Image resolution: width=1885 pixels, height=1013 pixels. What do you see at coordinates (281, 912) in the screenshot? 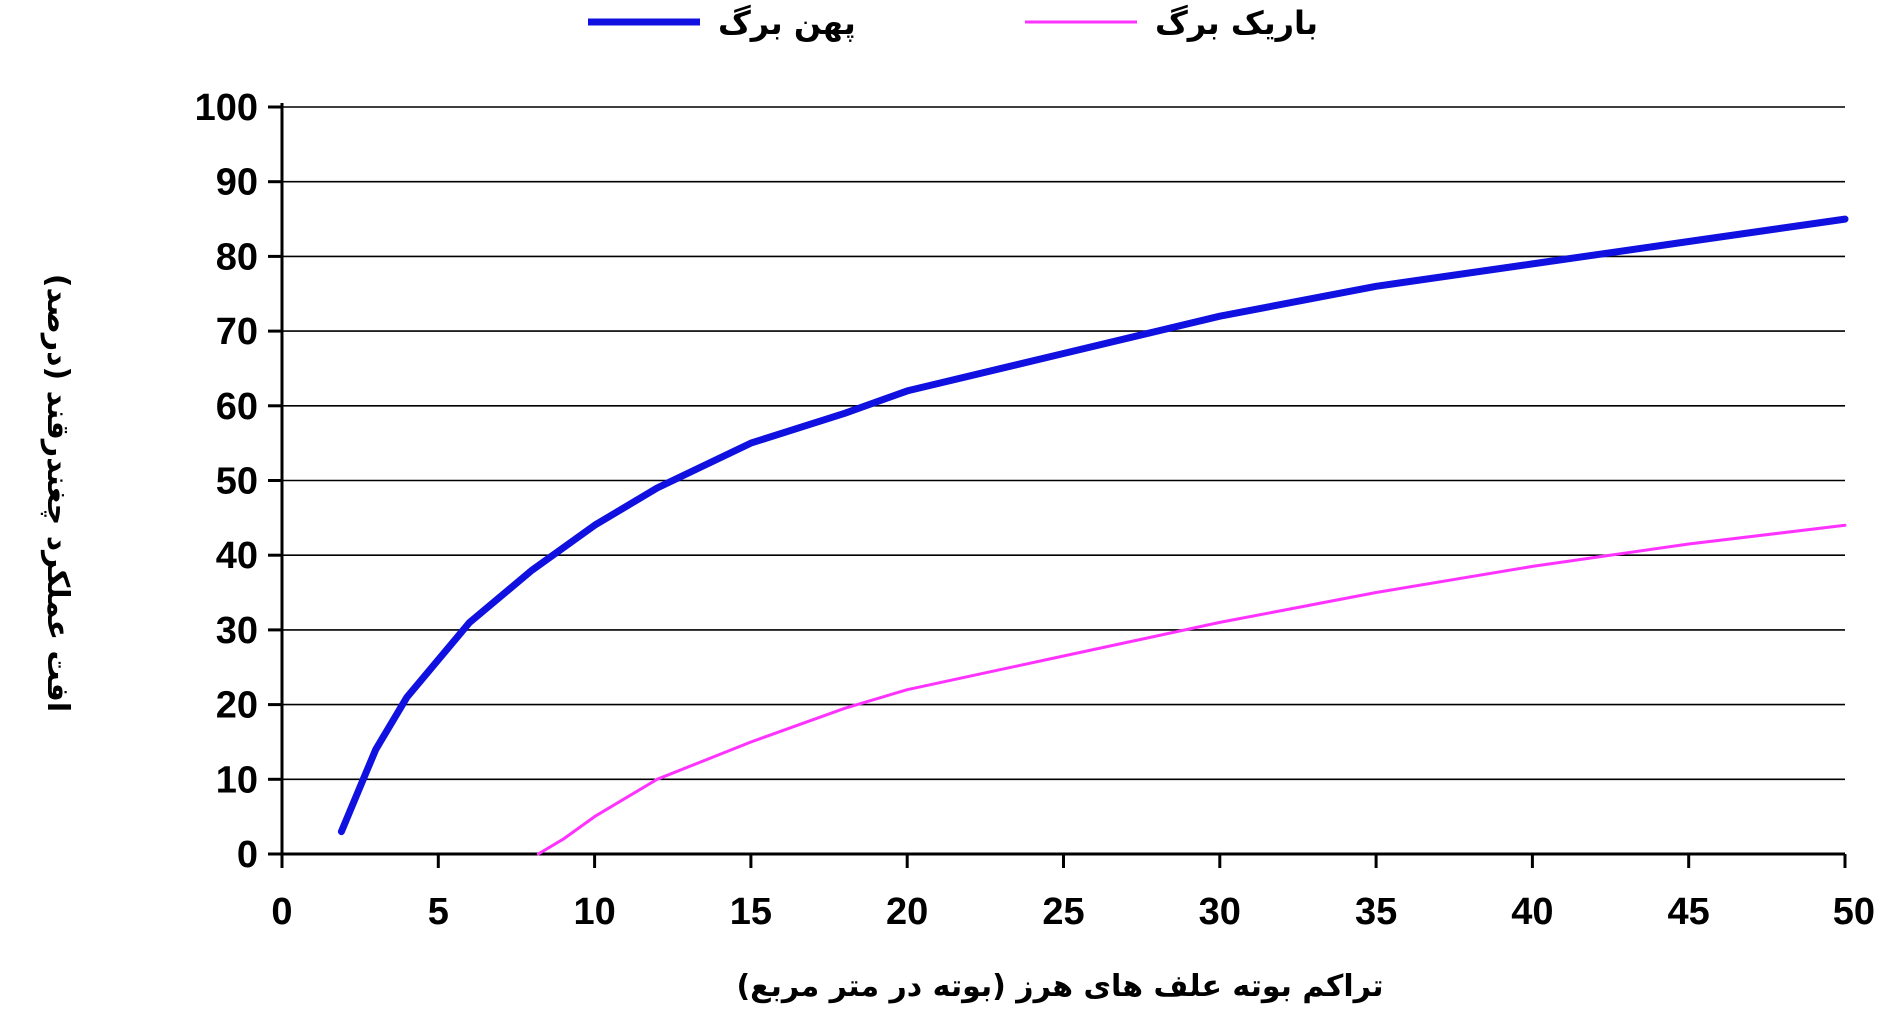
I see `x-tick-label: 0` at bounding box center [281, 912].